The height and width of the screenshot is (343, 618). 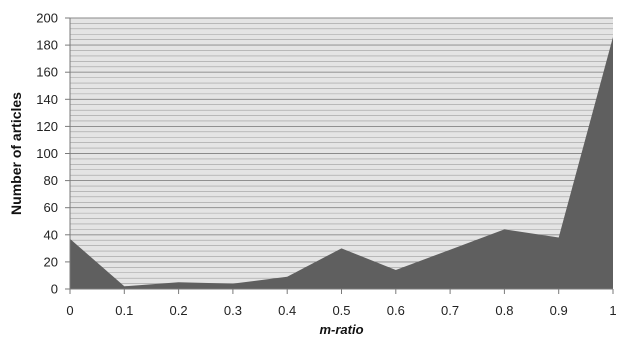 I want to click on y-tick-label: 60, so click(x=51, y=207).